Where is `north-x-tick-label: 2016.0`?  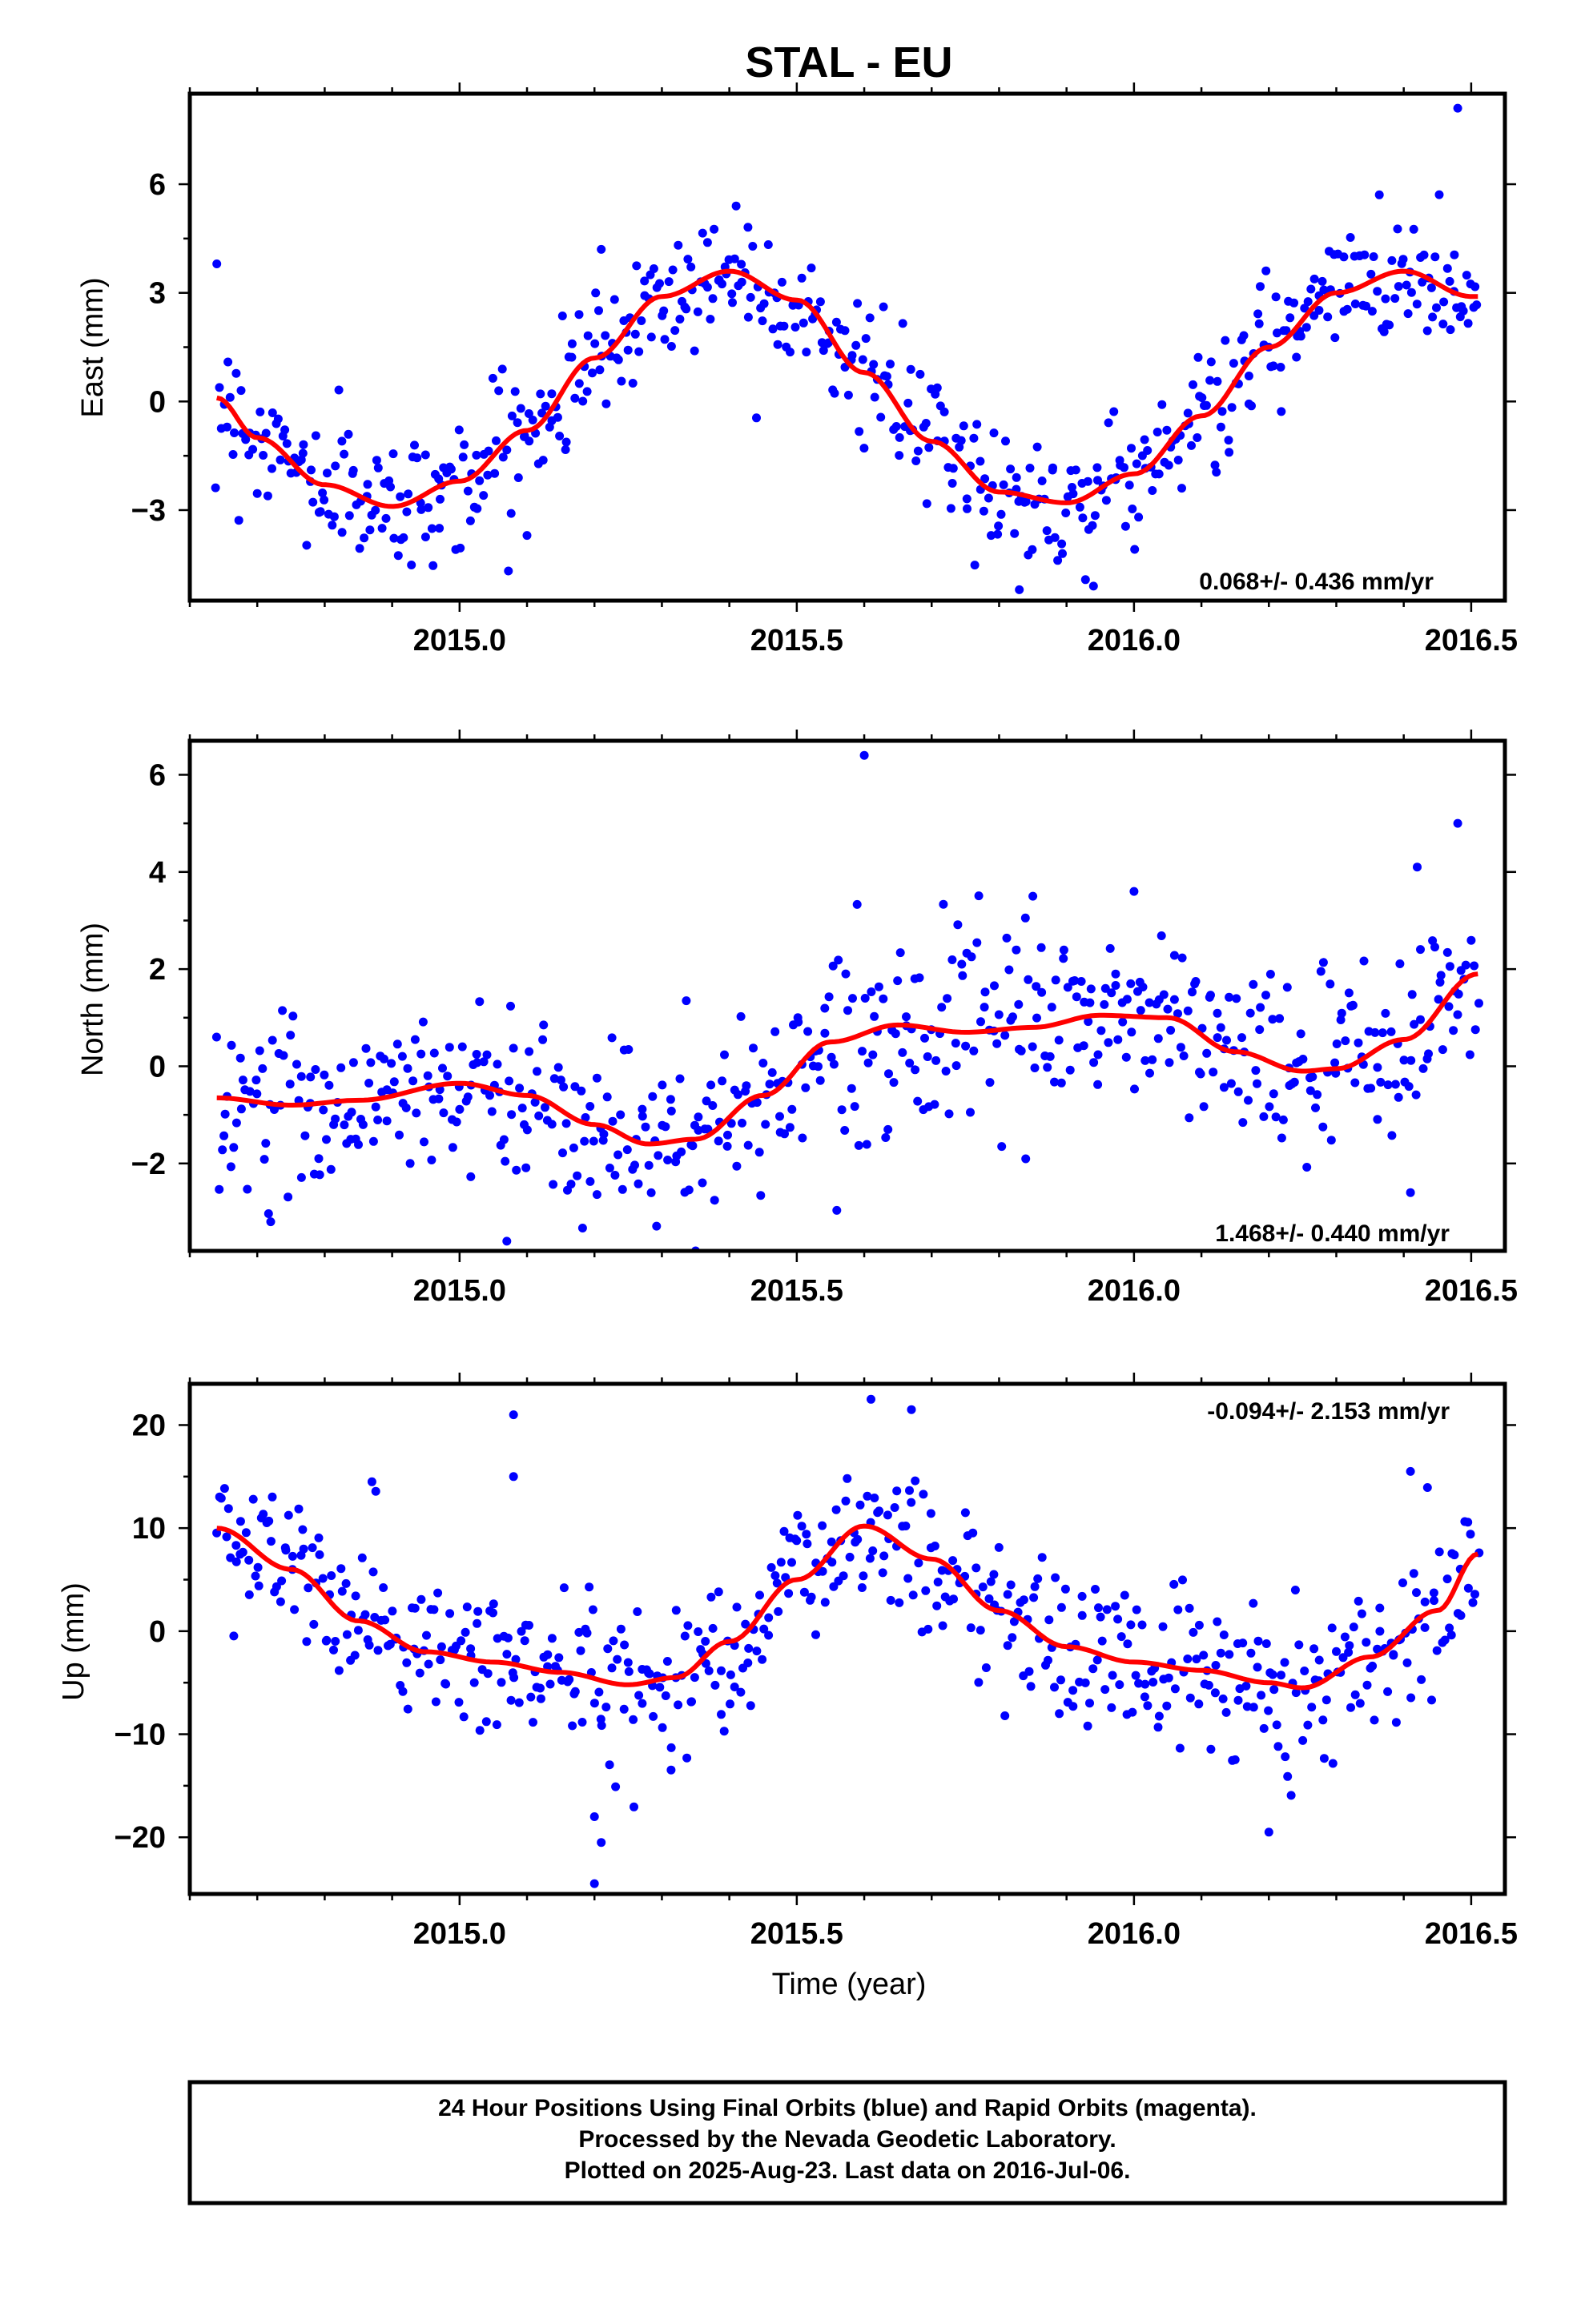 north-x-tick-label: 2016.0 is located at coordinates (1134, 1291).